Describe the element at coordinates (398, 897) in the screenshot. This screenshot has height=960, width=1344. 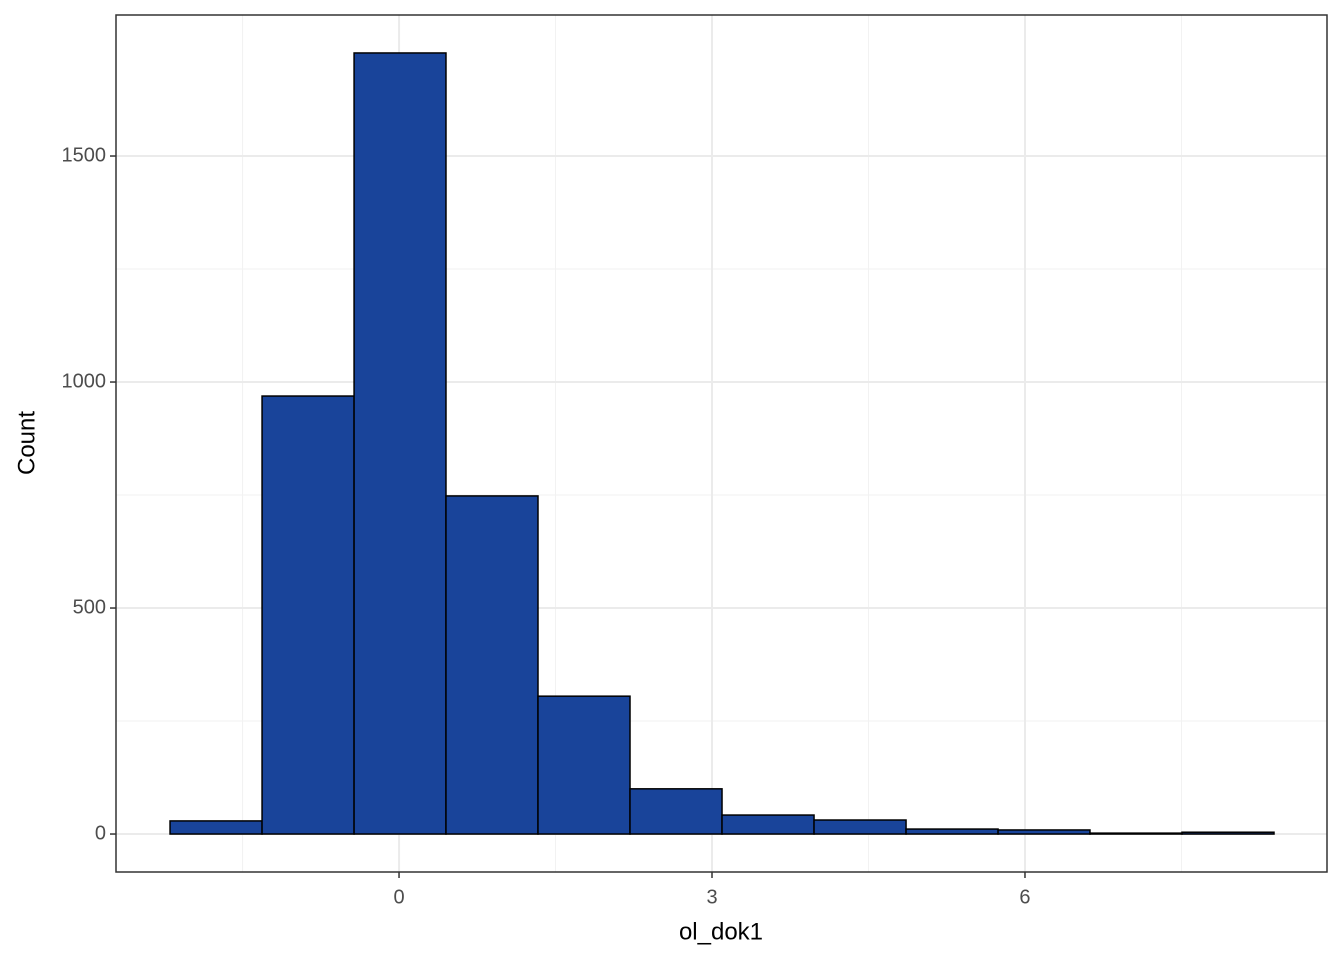
I see `x-tick-label: 0` at that location.